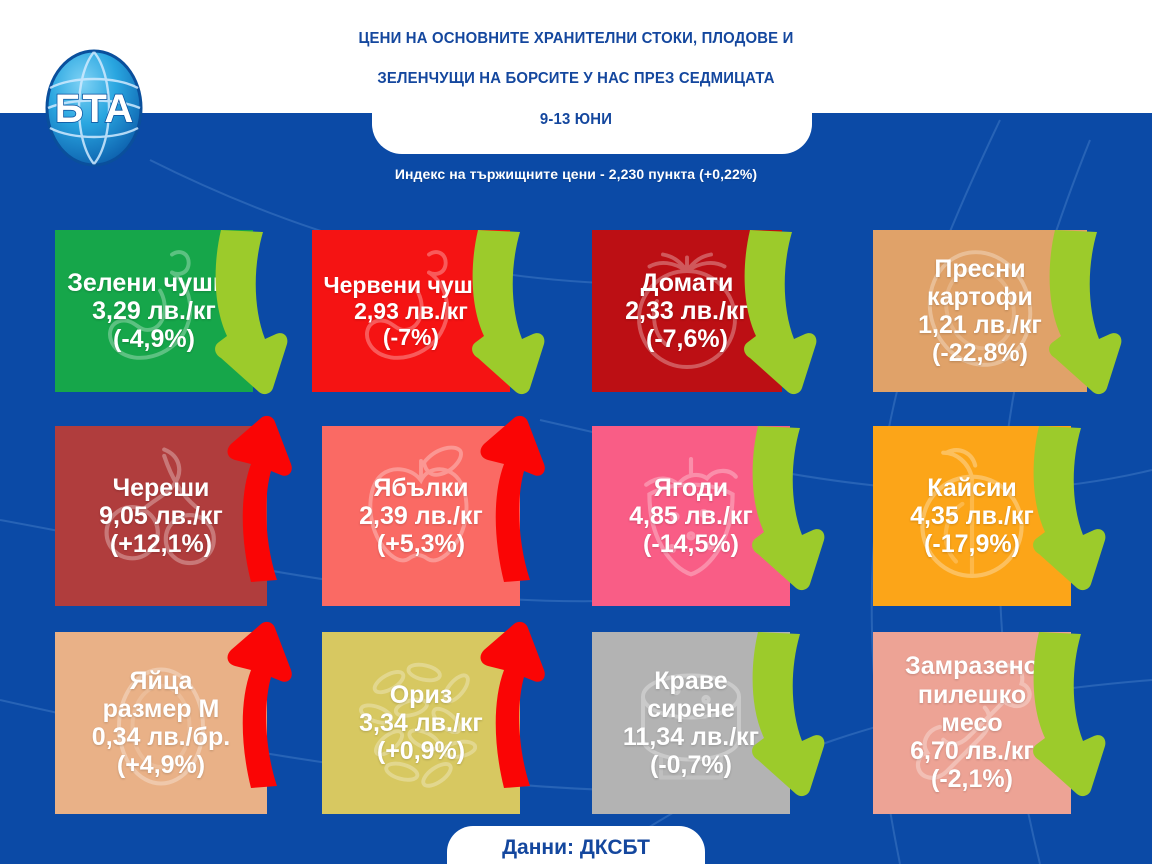 The height and width of the screenshot is (864, 1152). What do you see at coordinates (576, 847) in the screenshot?
I see `source-label: Данни: ДКСБТ` at bounding box center [576, 847].